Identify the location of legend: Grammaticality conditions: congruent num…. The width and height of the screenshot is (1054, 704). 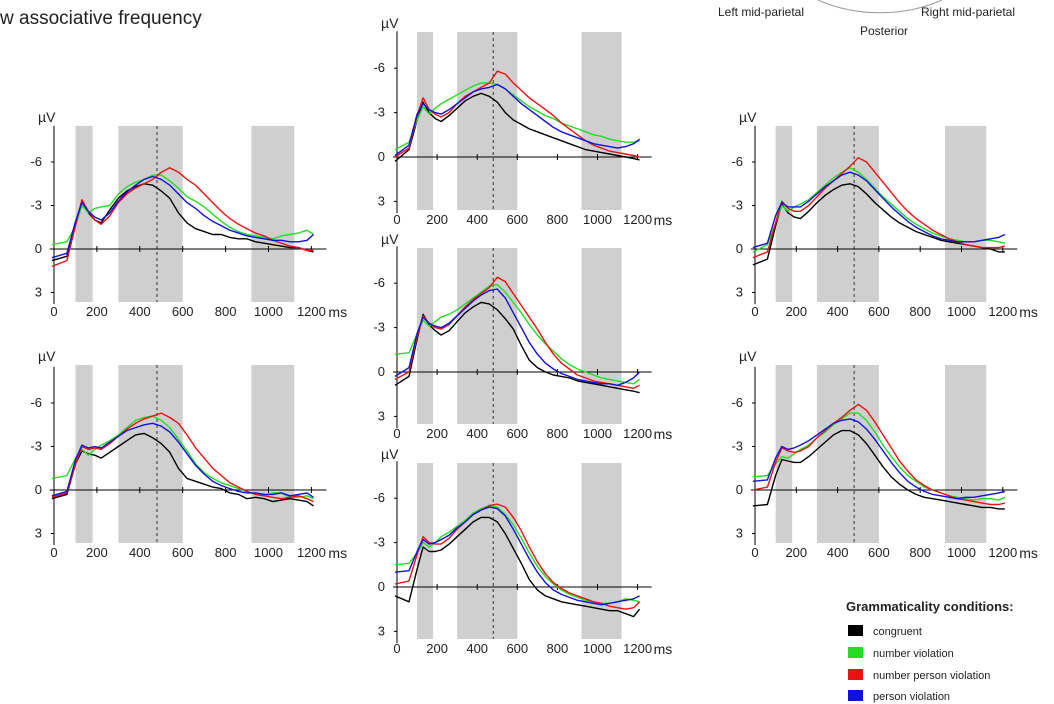
(930, 651).